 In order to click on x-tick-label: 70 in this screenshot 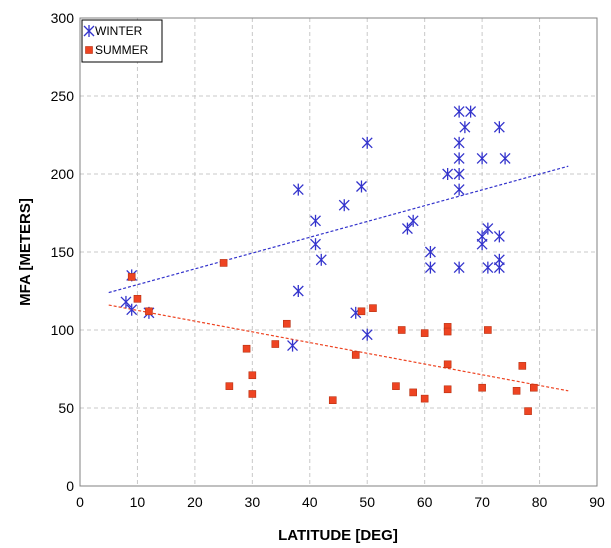, I will do `click(482, 502)`.